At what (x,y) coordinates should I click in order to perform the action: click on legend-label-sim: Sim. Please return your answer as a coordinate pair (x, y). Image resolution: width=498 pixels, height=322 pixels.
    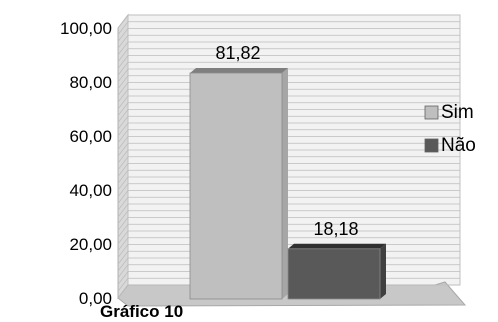
    Looking at the image, I should click on (457, 112).